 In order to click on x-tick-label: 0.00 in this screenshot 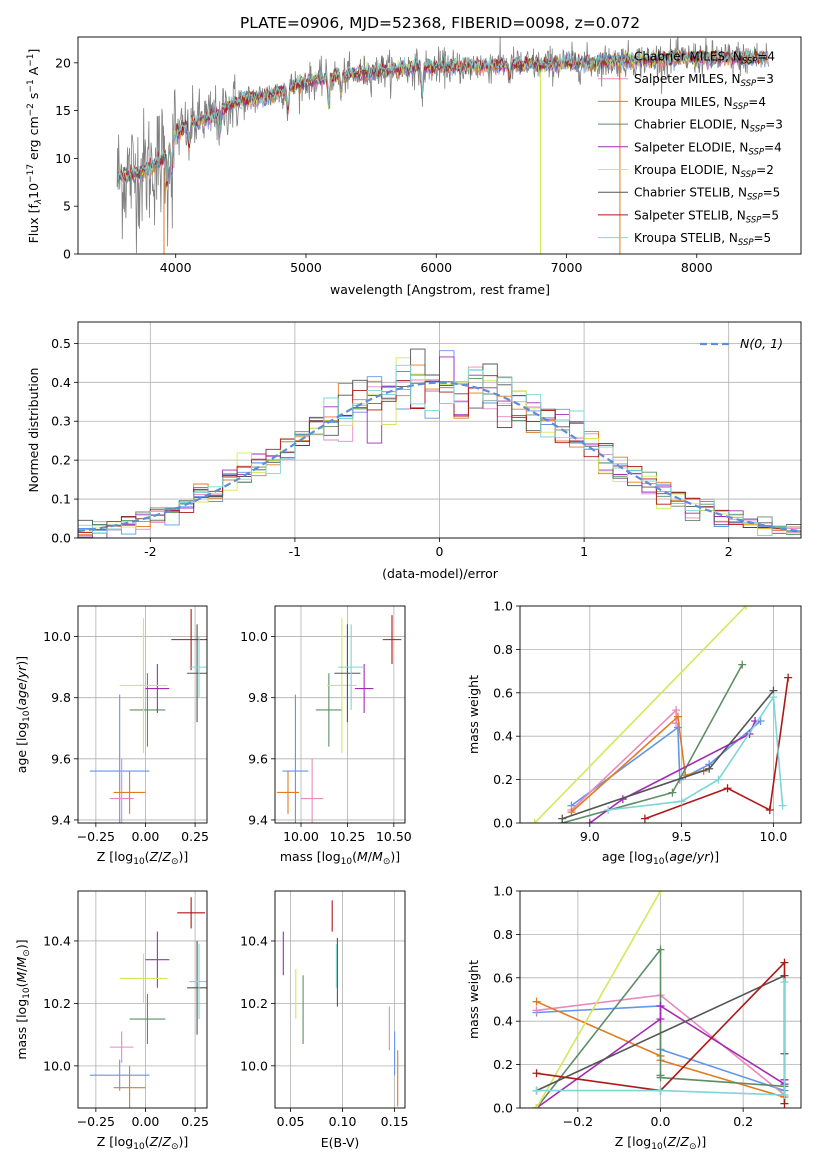, I will do `click(146, 836)`.